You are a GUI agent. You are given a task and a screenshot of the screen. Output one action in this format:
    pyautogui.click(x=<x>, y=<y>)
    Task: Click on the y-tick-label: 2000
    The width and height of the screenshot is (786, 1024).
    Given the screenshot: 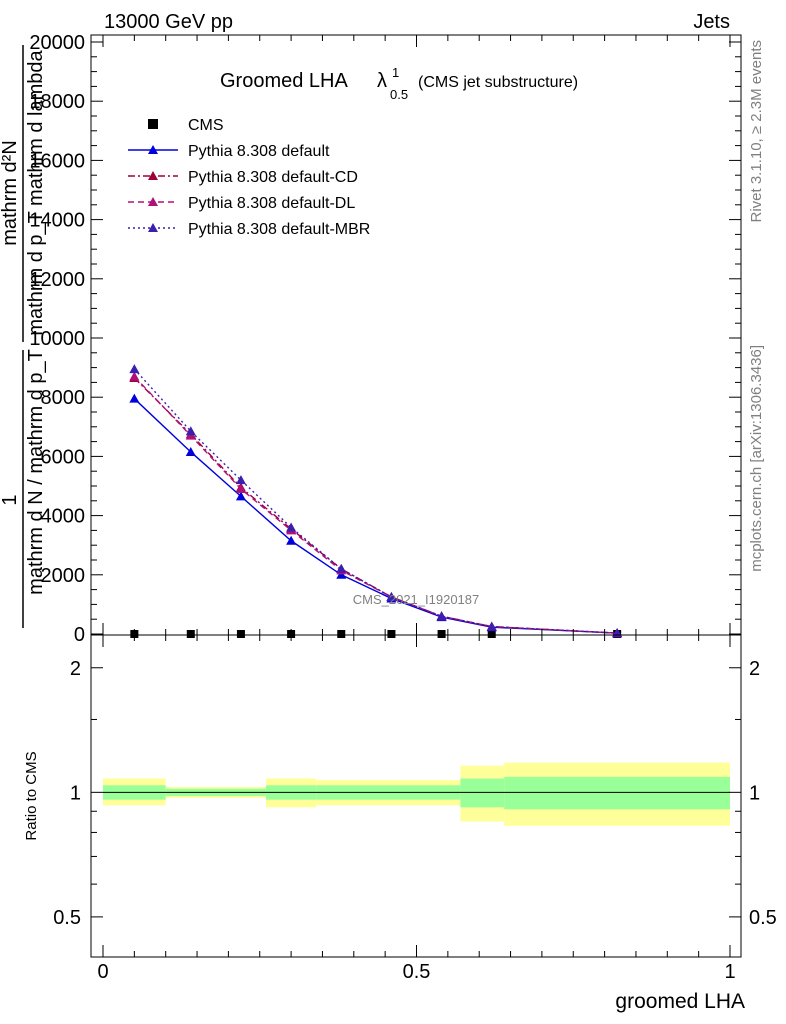 What is the action you would take?
    pyautogui.click(x=63, y=576)
    